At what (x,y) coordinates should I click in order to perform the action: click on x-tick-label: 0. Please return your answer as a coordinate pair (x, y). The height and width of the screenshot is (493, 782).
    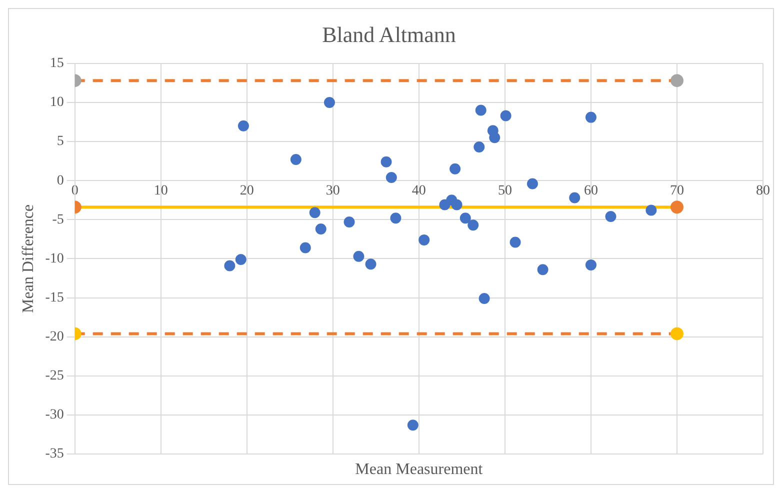
    Looking at the image, I should click on (74, 191).